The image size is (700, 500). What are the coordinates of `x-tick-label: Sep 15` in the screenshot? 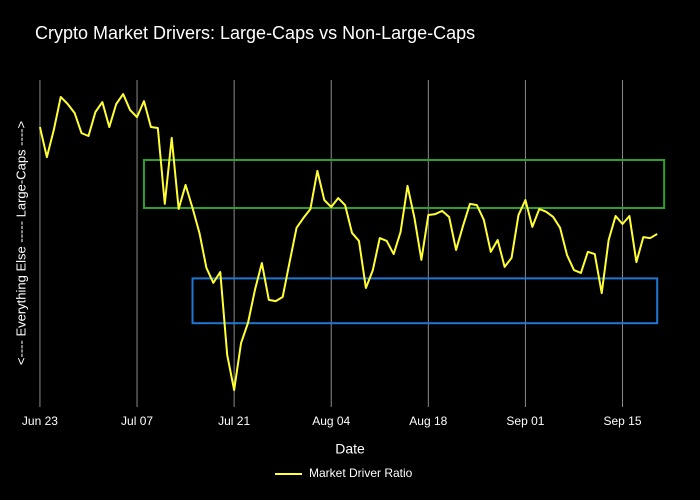 It's located at (622, 421).